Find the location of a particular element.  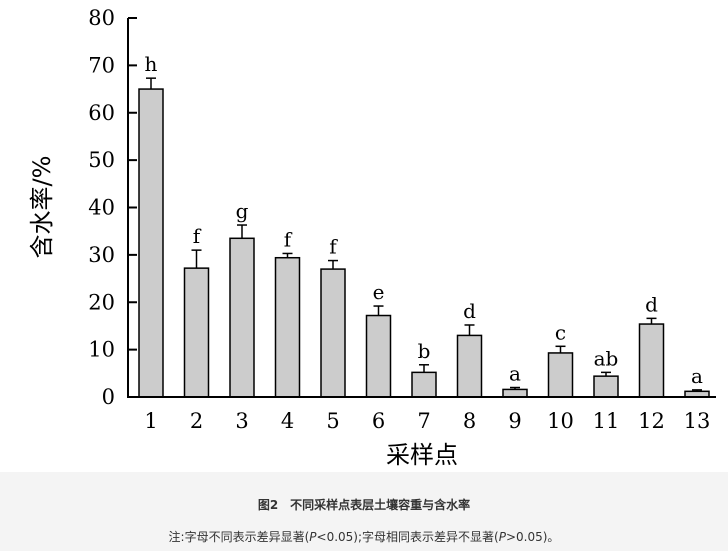

note-text-middle: <0.05);字母相同表示差异不显著( is located at coordinates (407, 537).